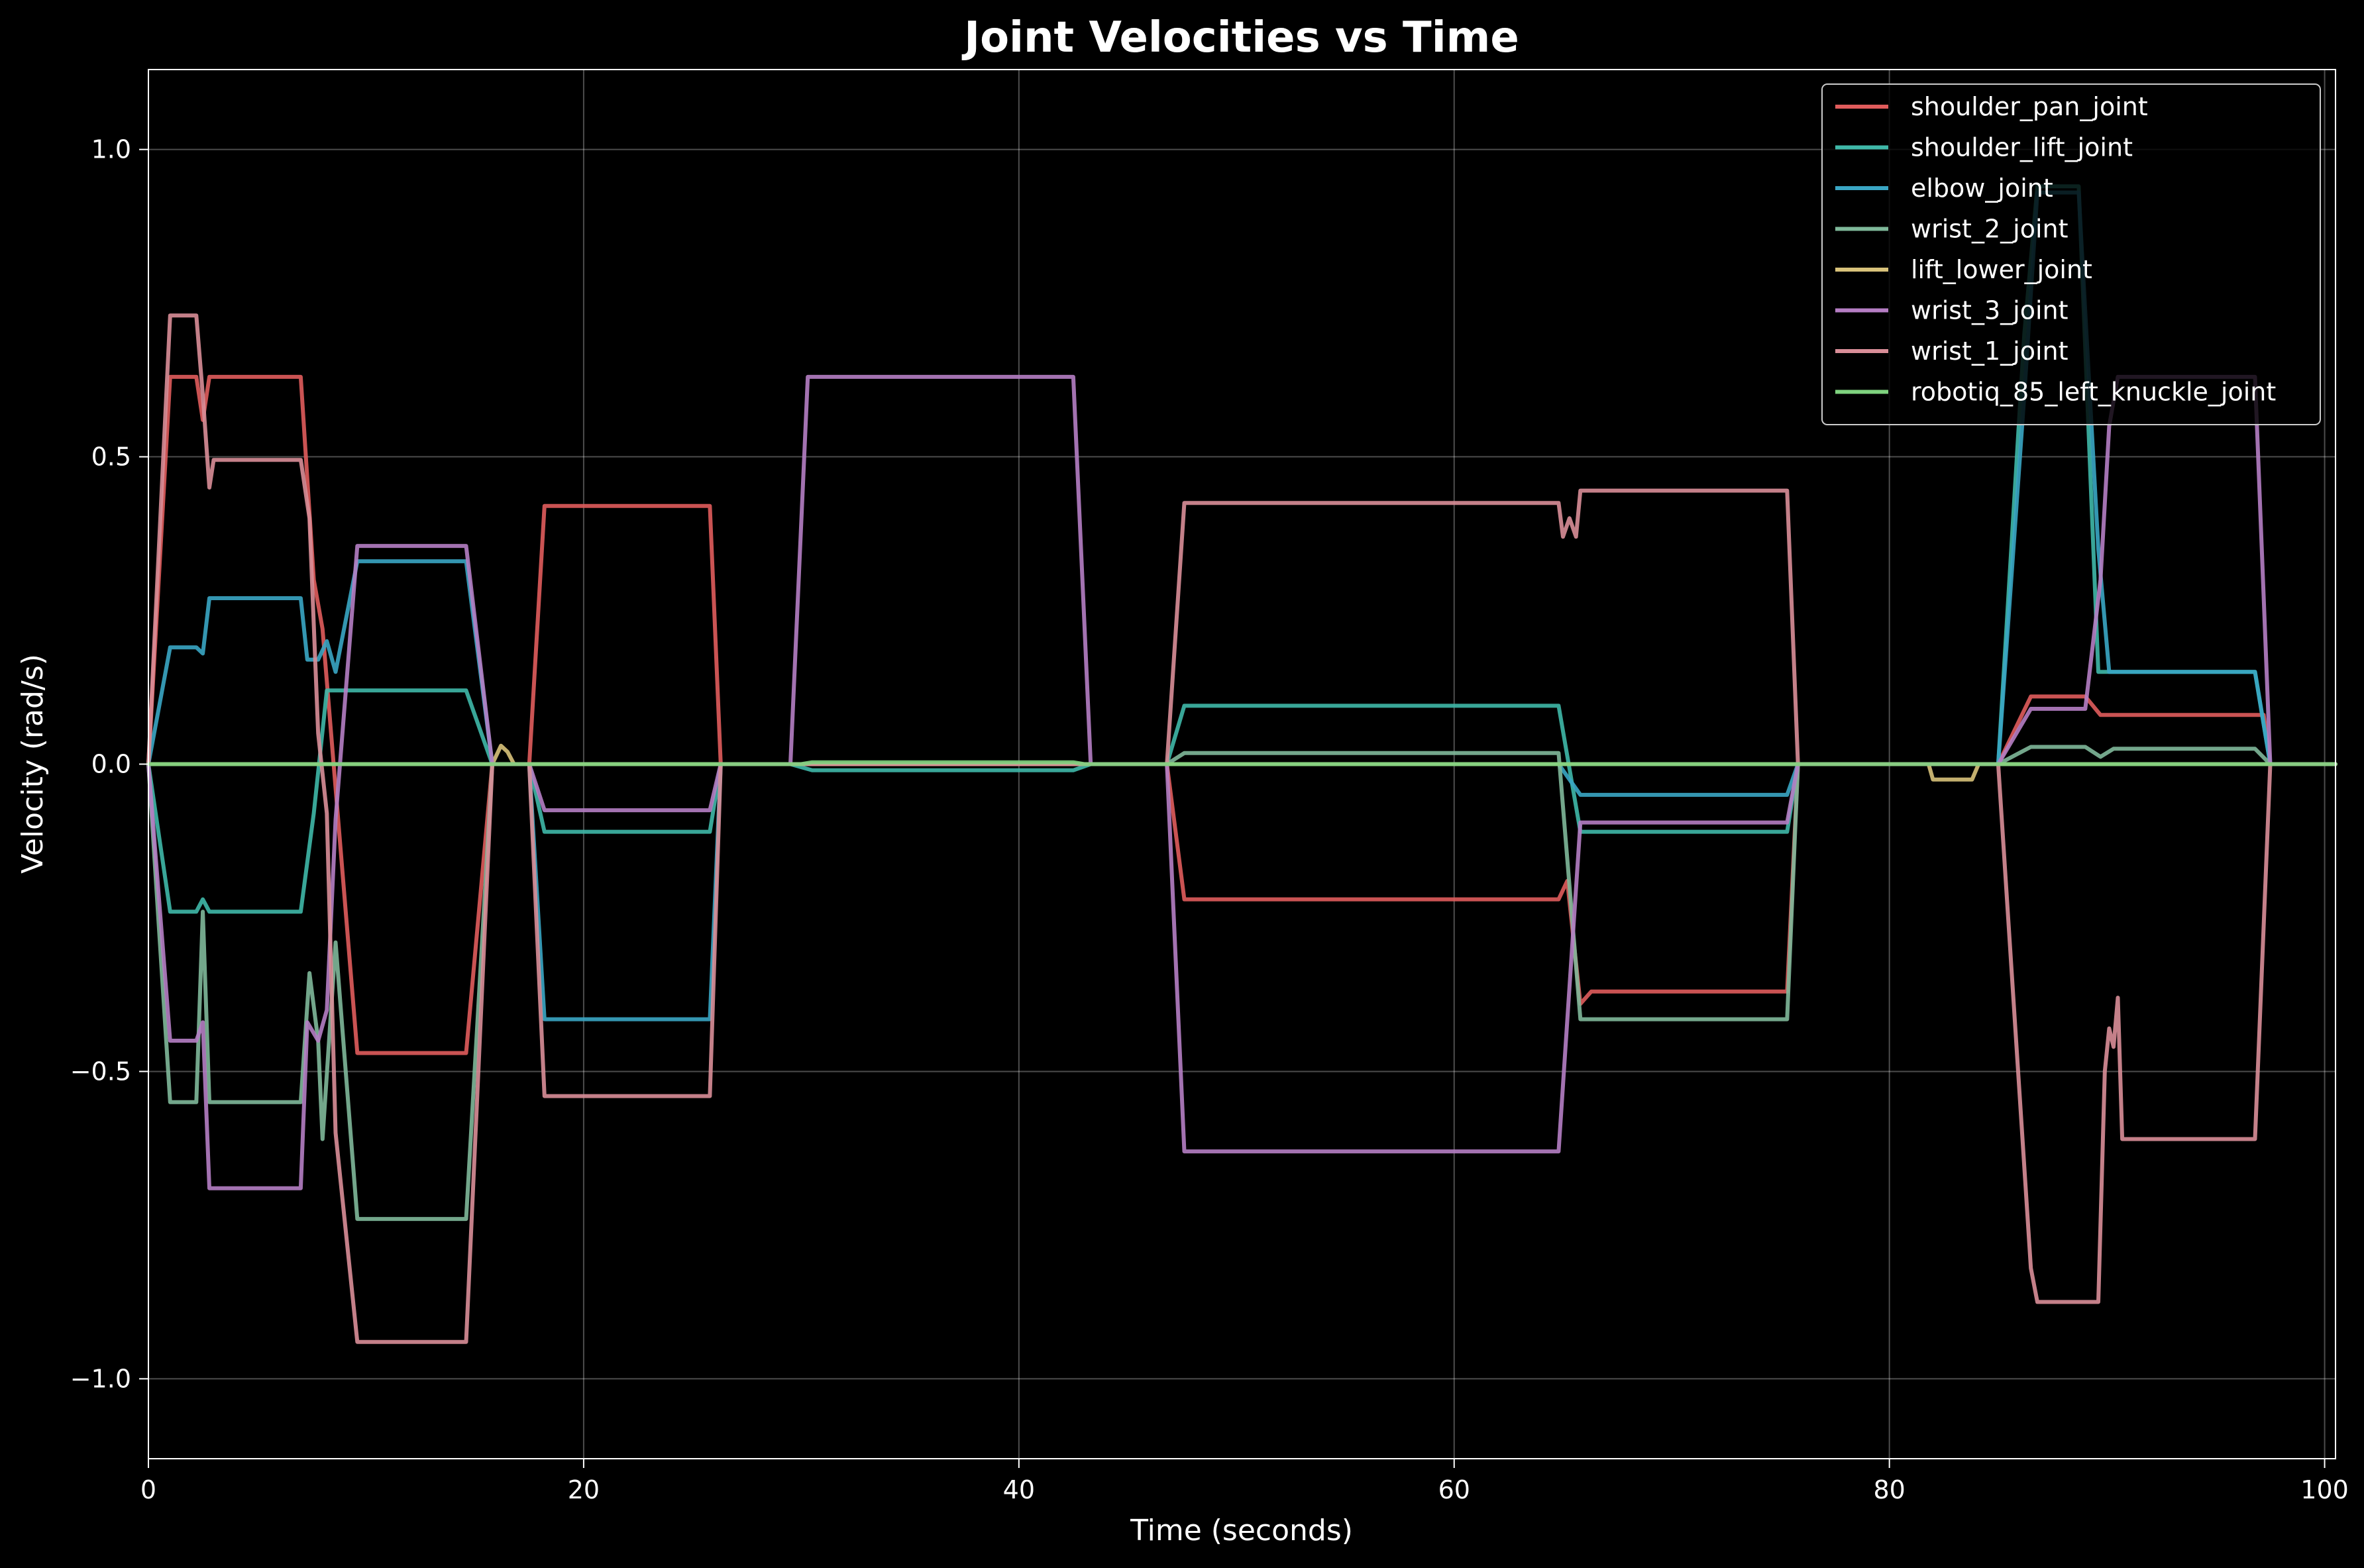  What do you see at coordinates (1989, 230) in the screenshot?
I see `legend-label: wrist_2_joint` at bounding box center [1989, 230].